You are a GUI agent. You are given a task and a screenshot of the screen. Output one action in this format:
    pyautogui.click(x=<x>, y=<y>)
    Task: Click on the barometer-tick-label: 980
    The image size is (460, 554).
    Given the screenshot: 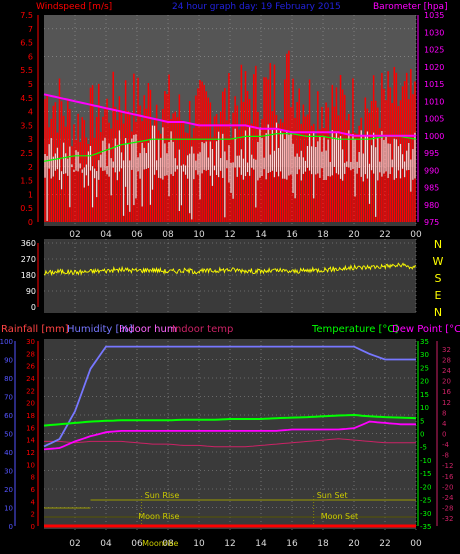 What is the action you would take?
    pyautogui.click(x=431, y=205)
    